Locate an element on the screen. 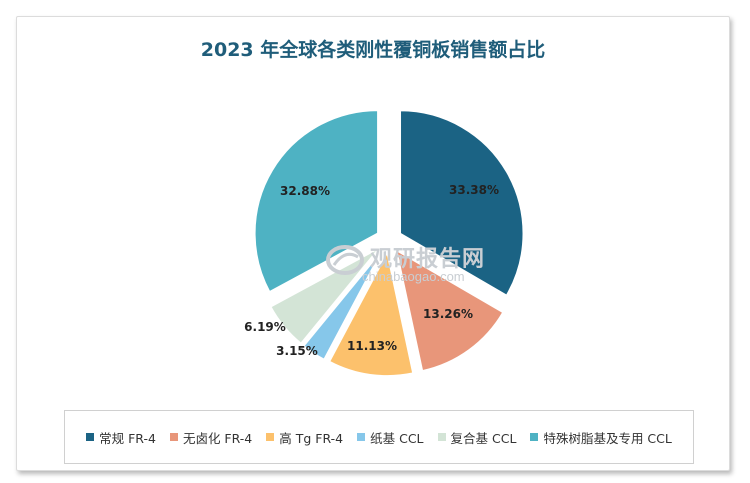  legend-label: 复合基 CCL is located at coordinates (483, 438).